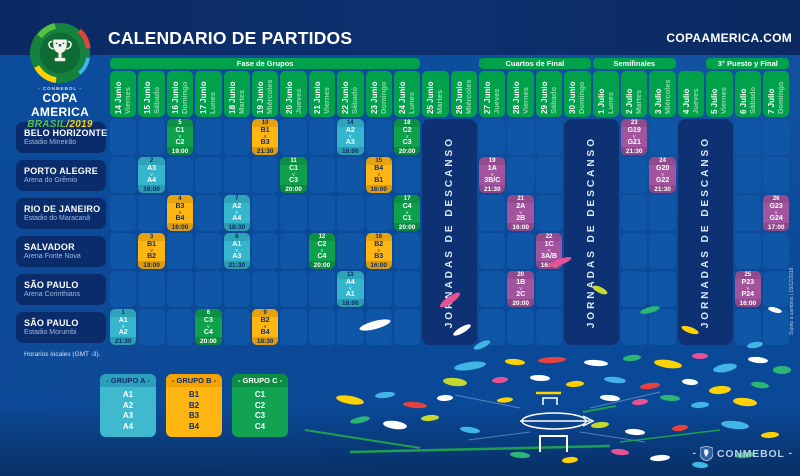 This screenshot has width=800, height=476. What do you see at coordinates (194, 415) in the screenshot?
I see `legend-team: B3` at bounding box center [194, 415].